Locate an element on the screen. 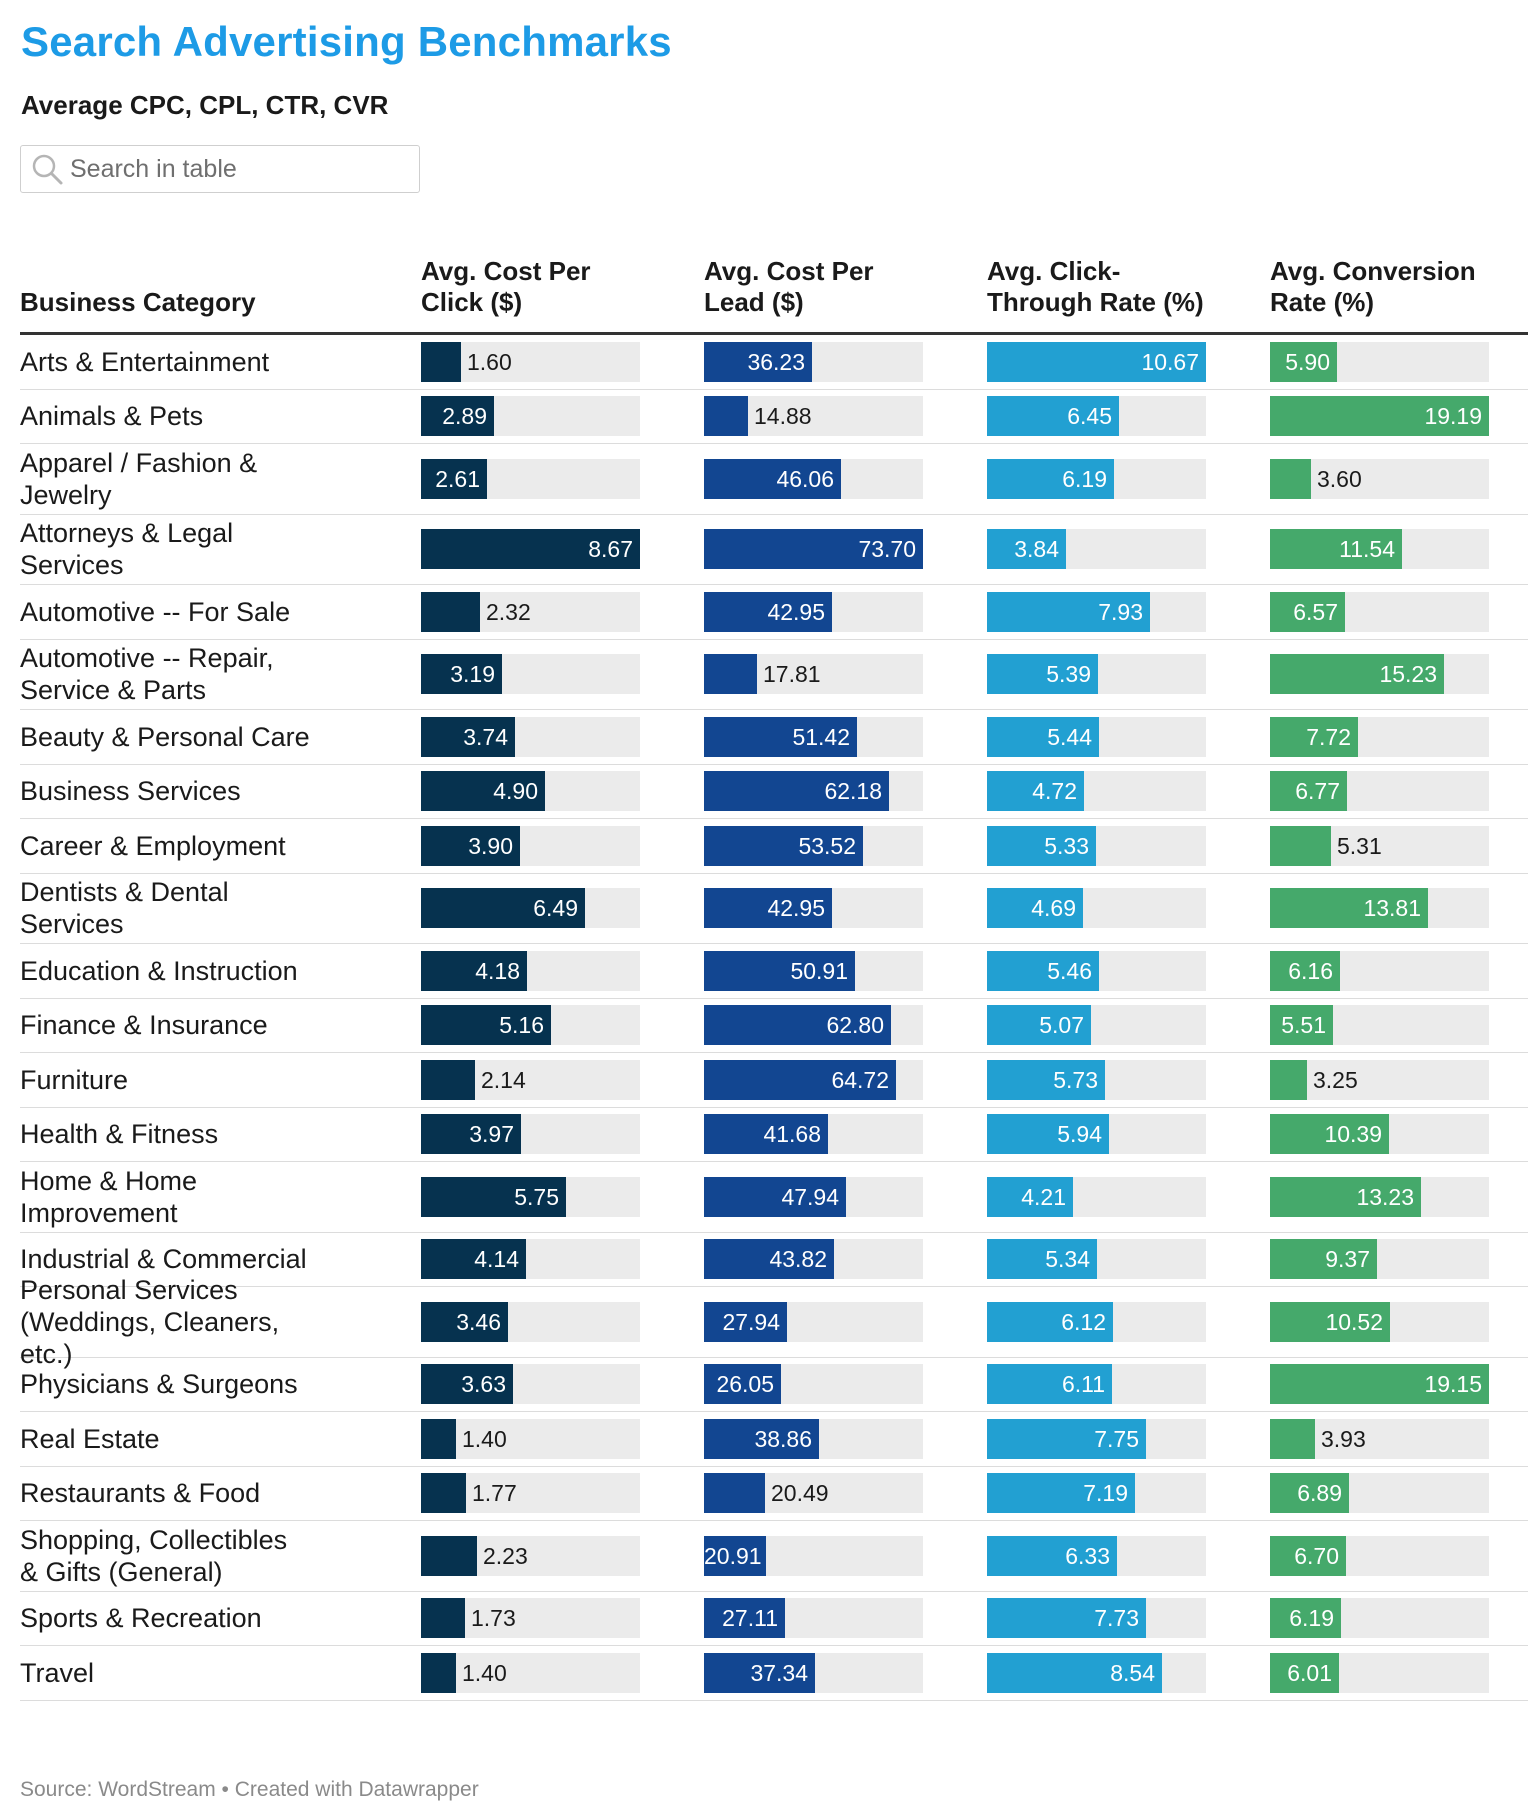 The width and height of the screenshot is (1540, 1820). chart-title: Search Advertising Benchmarks is located at coordinates (346, 41).